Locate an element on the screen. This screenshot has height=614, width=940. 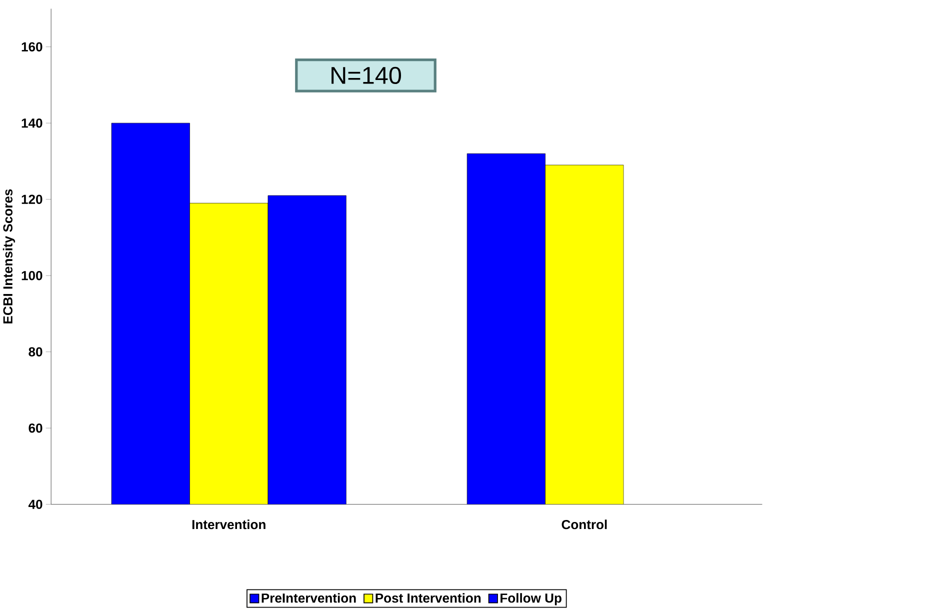
x-tick-label: Intervention is located at coordinates (229, 524).